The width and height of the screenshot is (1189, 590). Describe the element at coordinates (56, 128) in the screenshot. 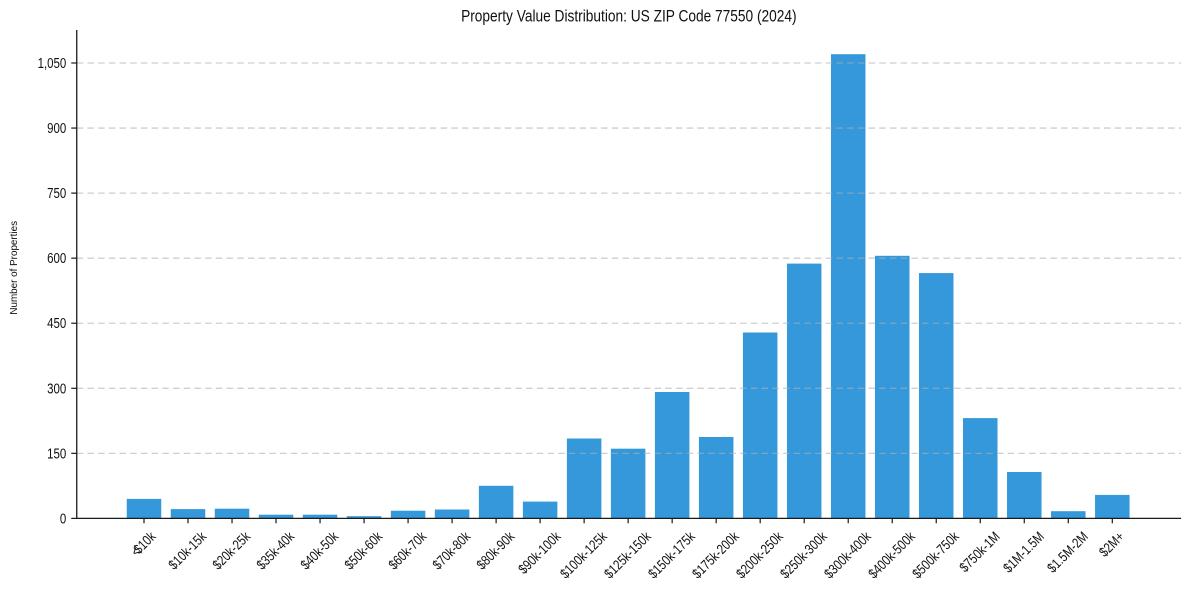

I see `svg-text: 900` at that location.